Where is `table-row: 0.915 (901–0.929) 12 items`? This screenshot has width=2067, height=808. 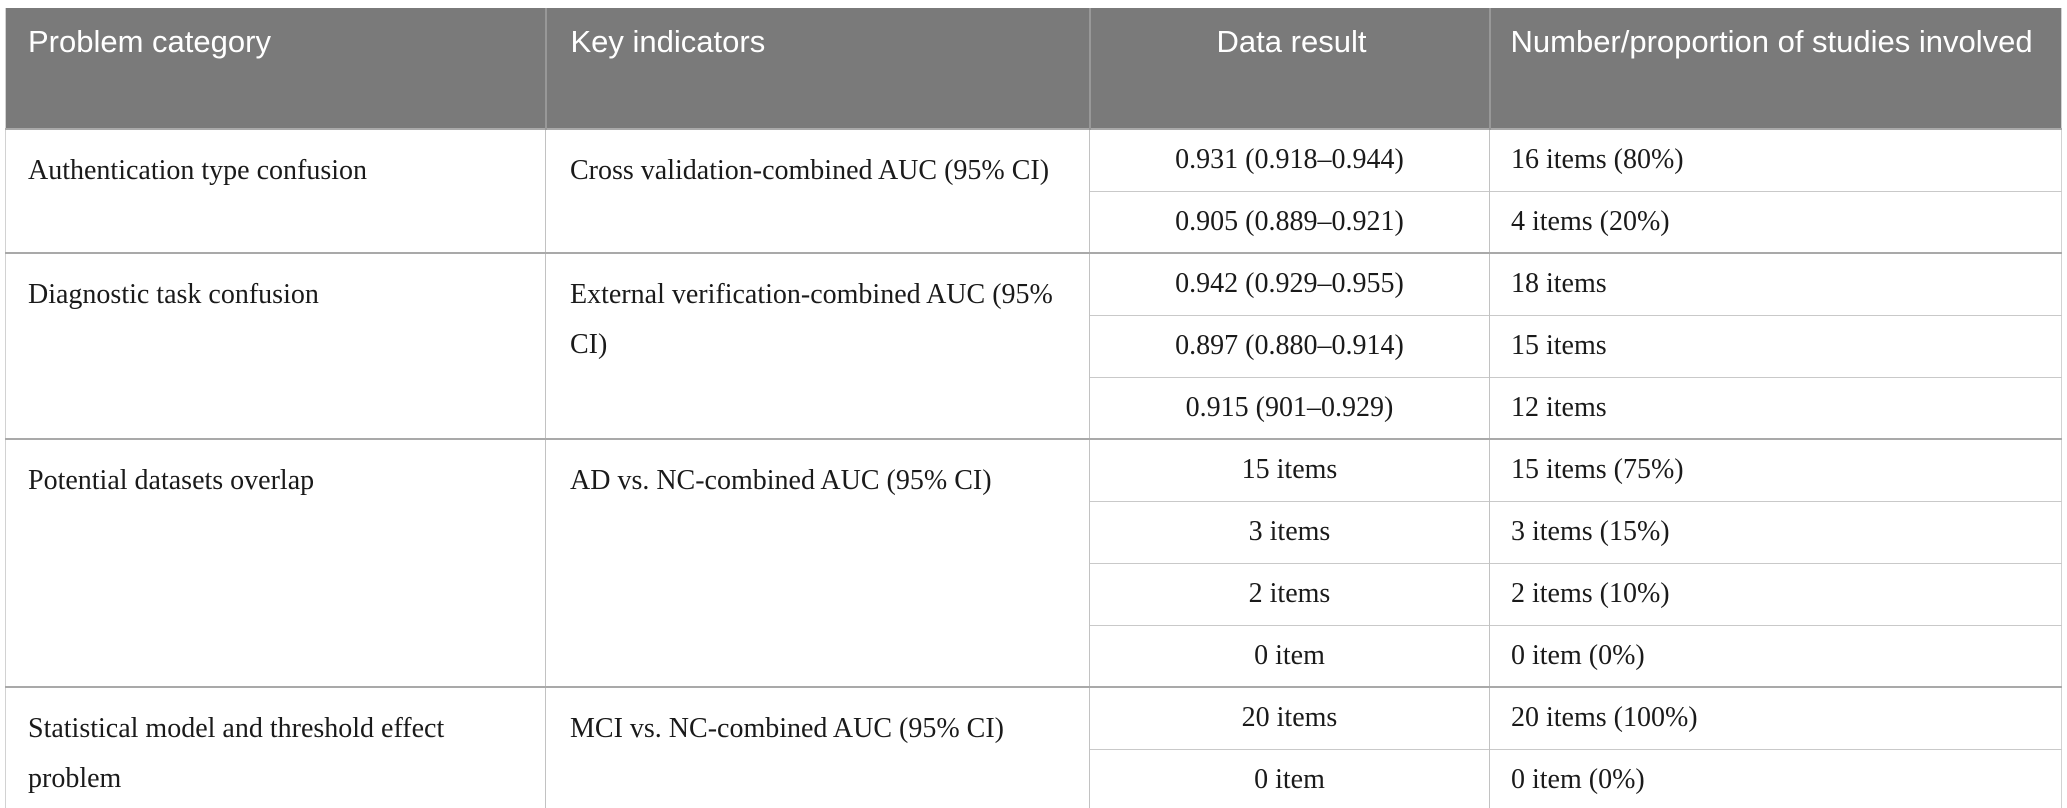 table-row: 0.915 (901–0.929) 12 items is located at coordinates (1034, 407).